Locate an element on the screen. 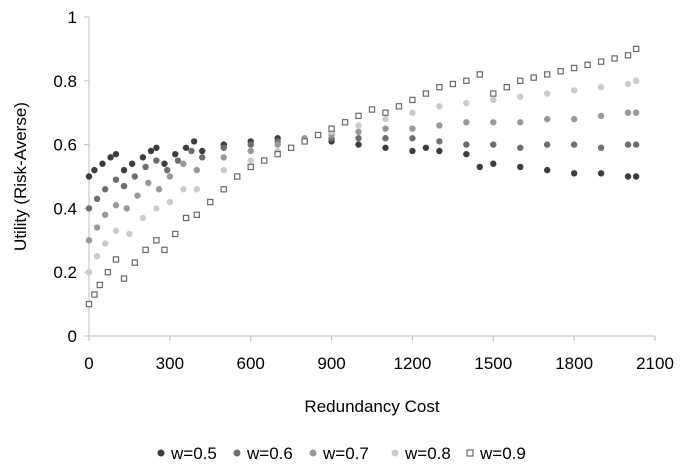  x-tick-label: 1800 is located at coordinates (574, 363).